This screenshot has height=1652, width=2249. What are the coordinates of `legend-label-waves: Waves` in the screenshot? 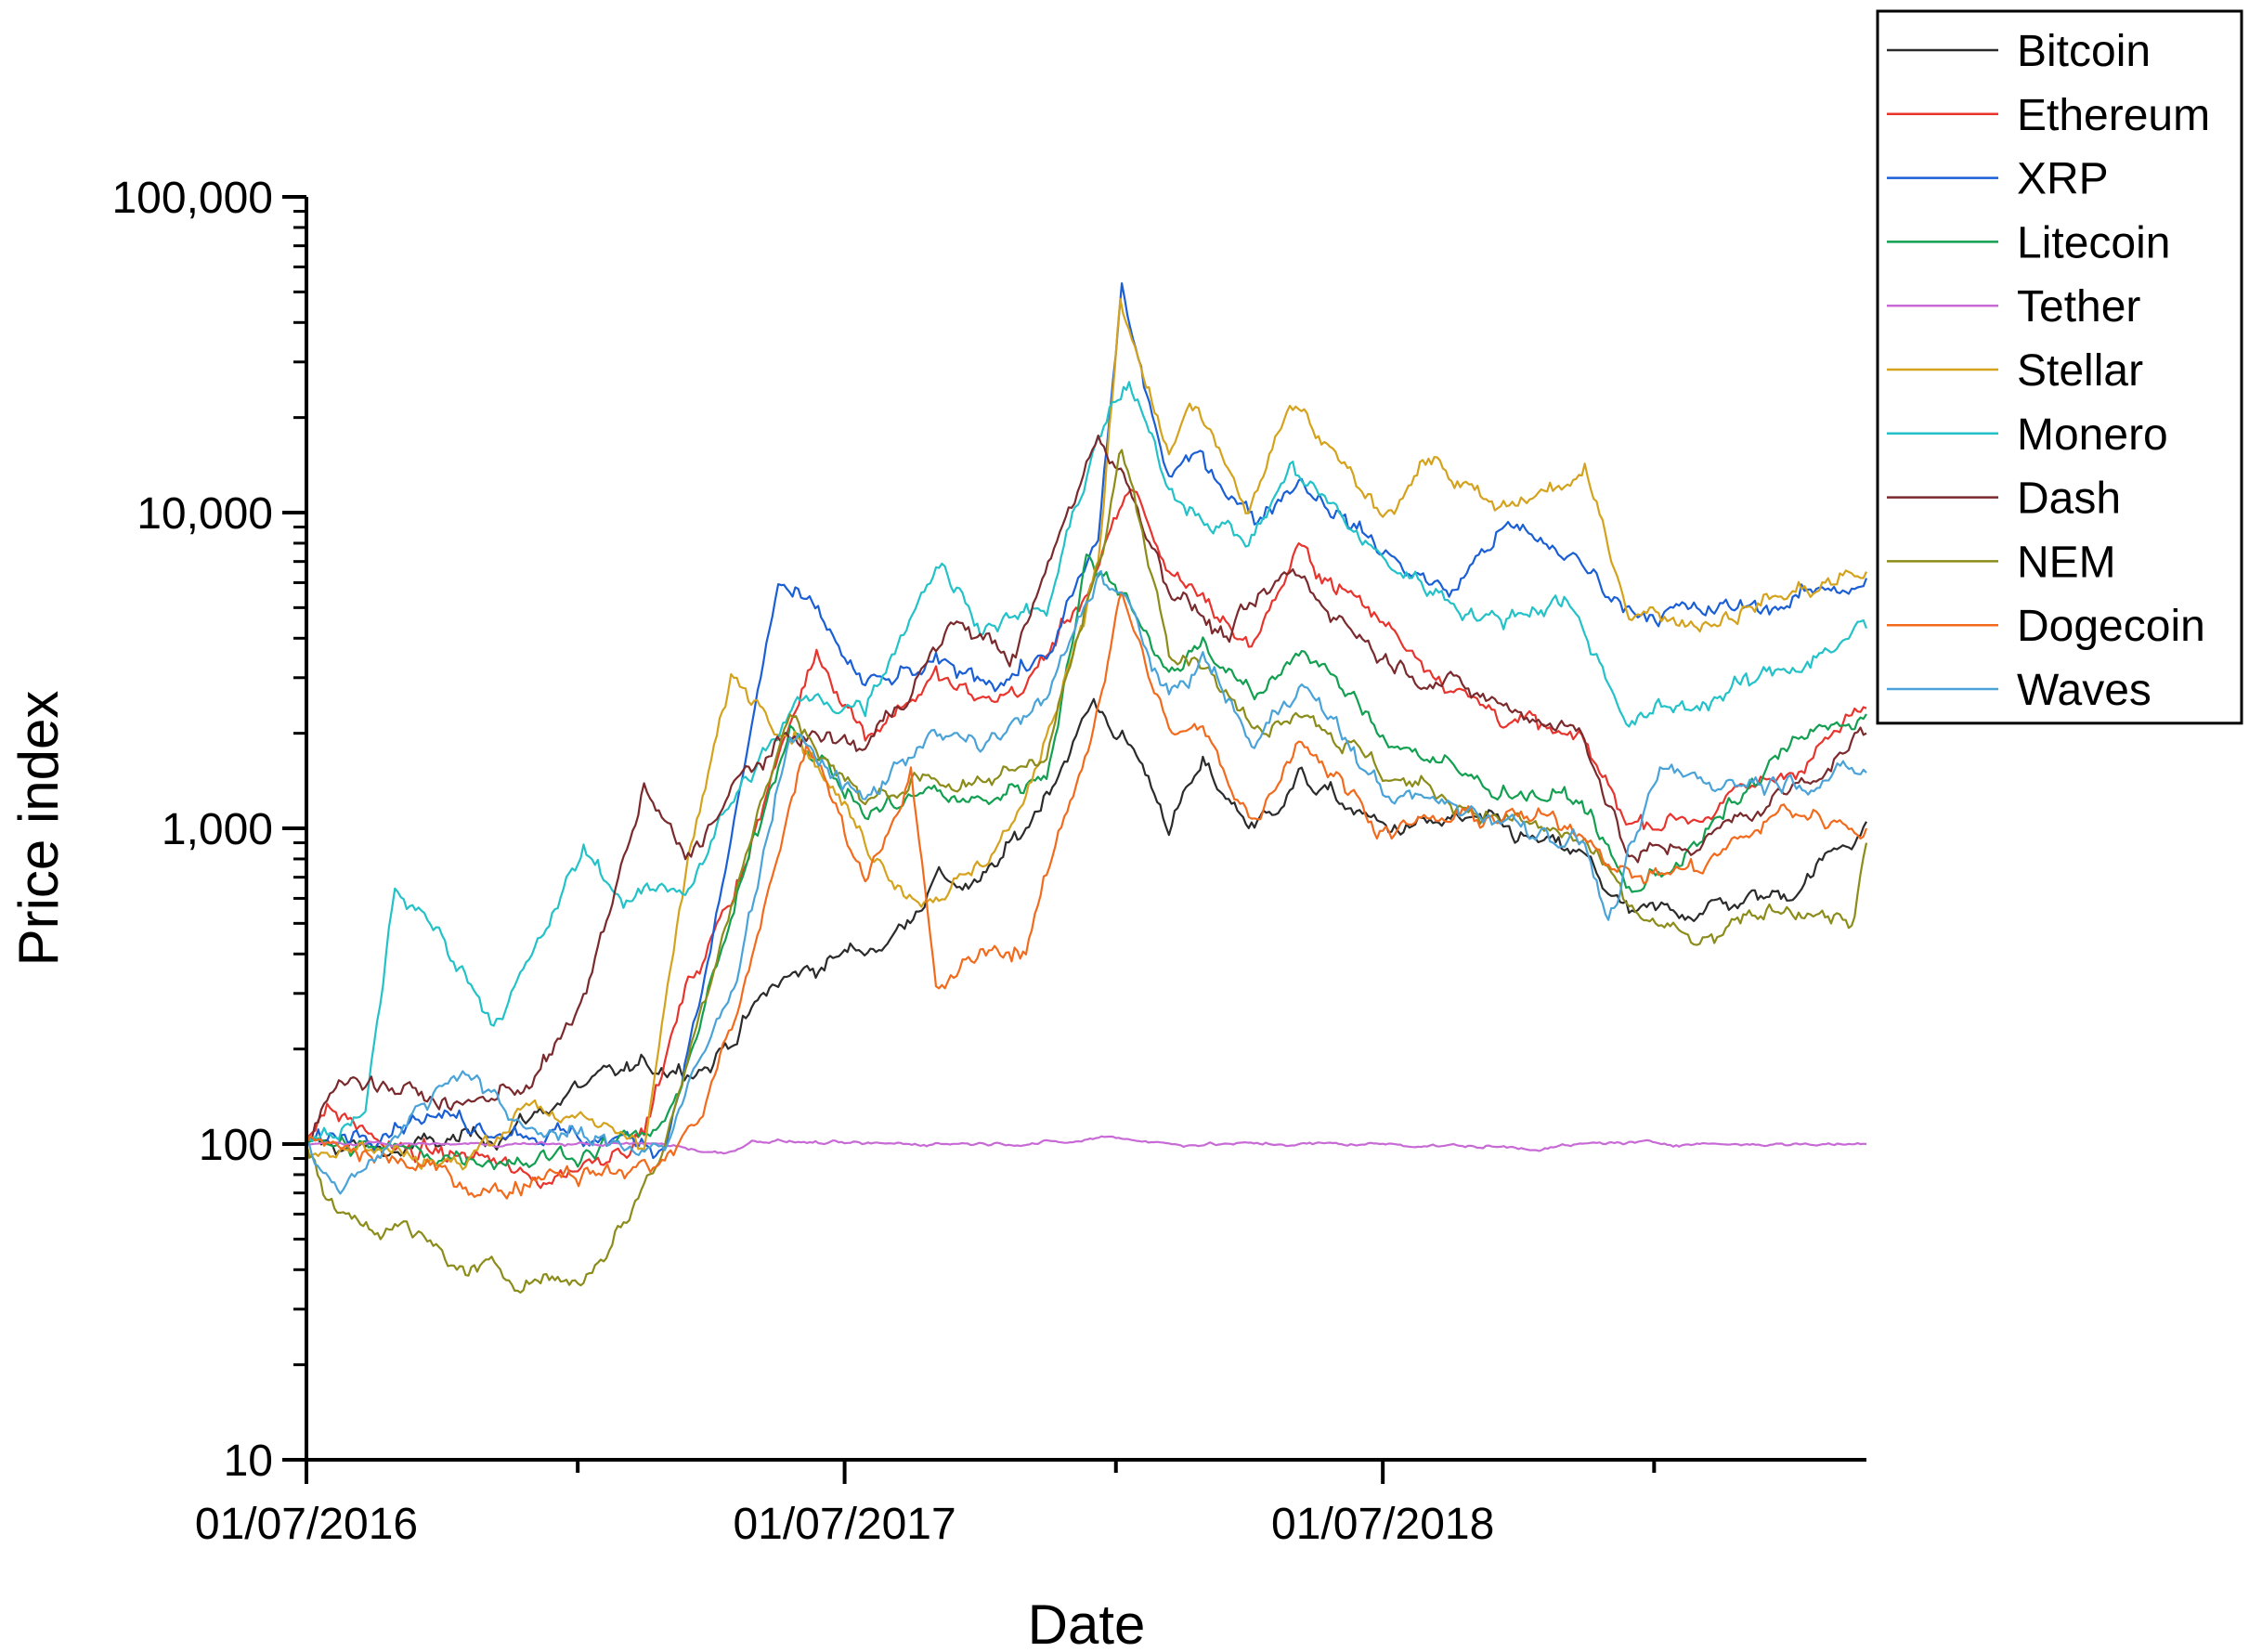 It's located at (2084, 690).